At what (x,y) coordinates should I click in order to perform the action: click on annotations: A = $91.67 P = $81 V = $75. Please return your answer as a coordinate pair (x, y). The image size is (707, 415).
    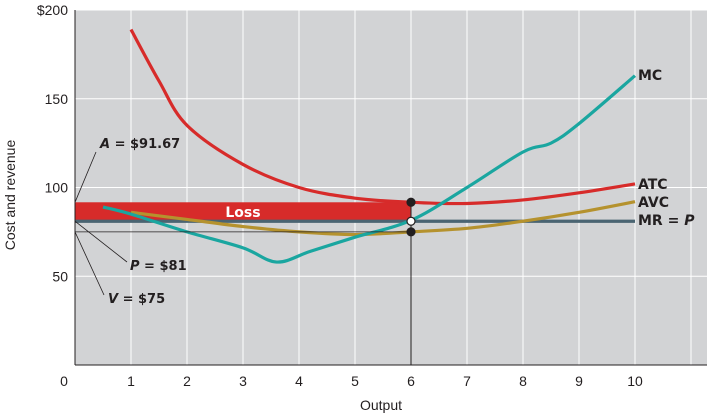
    Looking at the image, I should click on (130, 222).